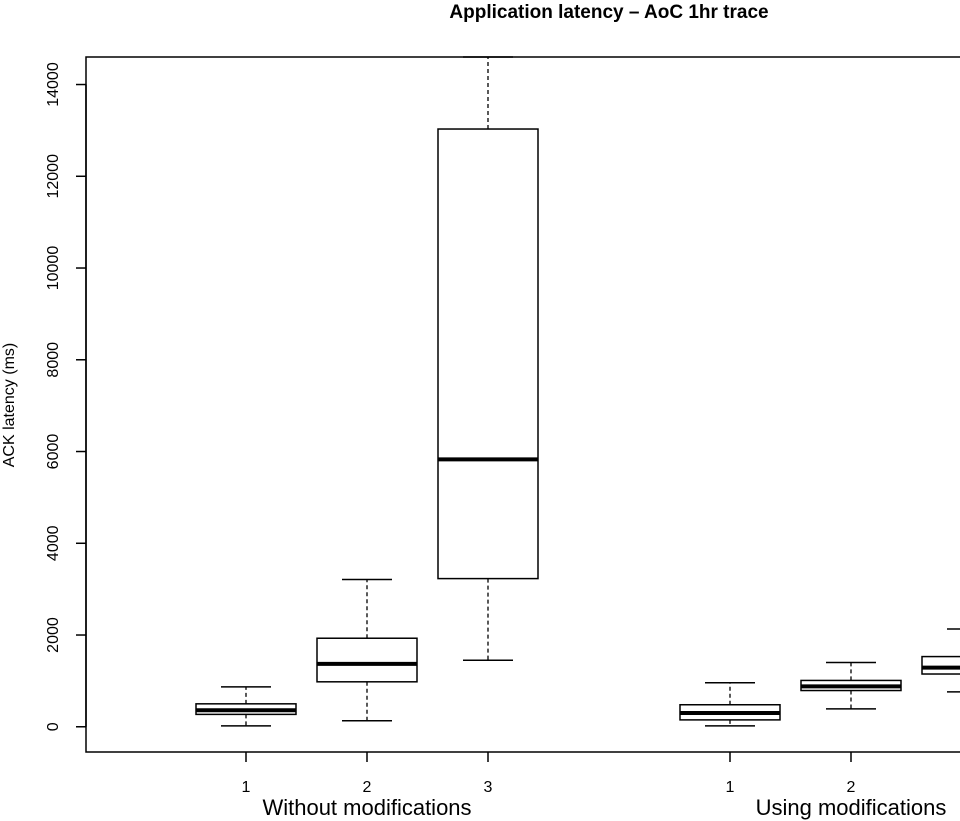 The width and height of the screenshot is (960, 821). What do you see at coordinates (53, 176) in the screenshot?
I see `y-tick-label: 12000` at bounding box center [53, 176].